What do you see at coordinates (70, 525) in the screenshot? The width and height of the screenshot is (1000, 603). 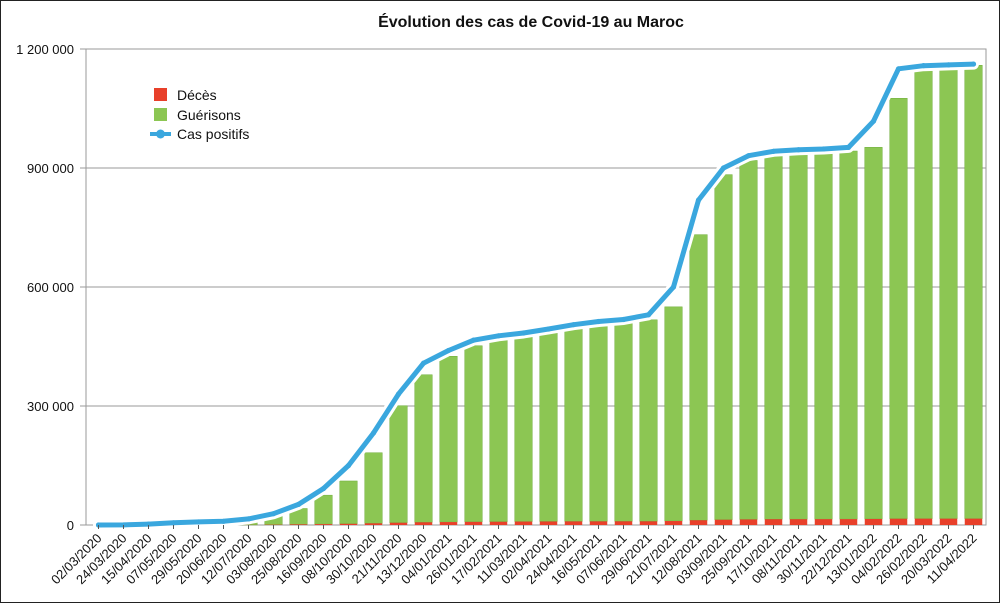 I see `y-tick-label: 0` at bounding box center [70, 525].